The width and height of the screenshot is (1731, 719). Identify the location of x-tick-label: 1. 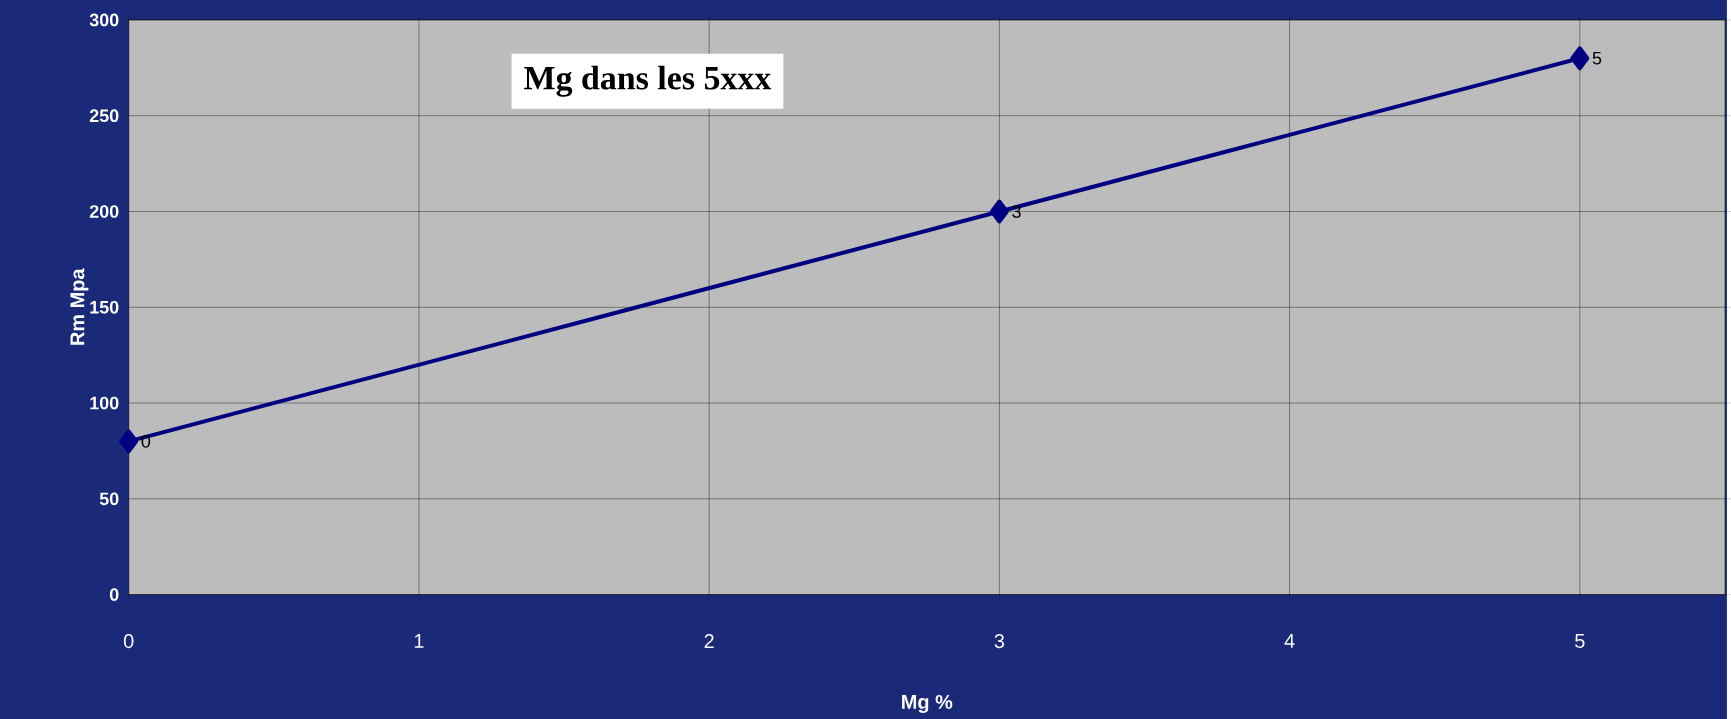
(419, 640).